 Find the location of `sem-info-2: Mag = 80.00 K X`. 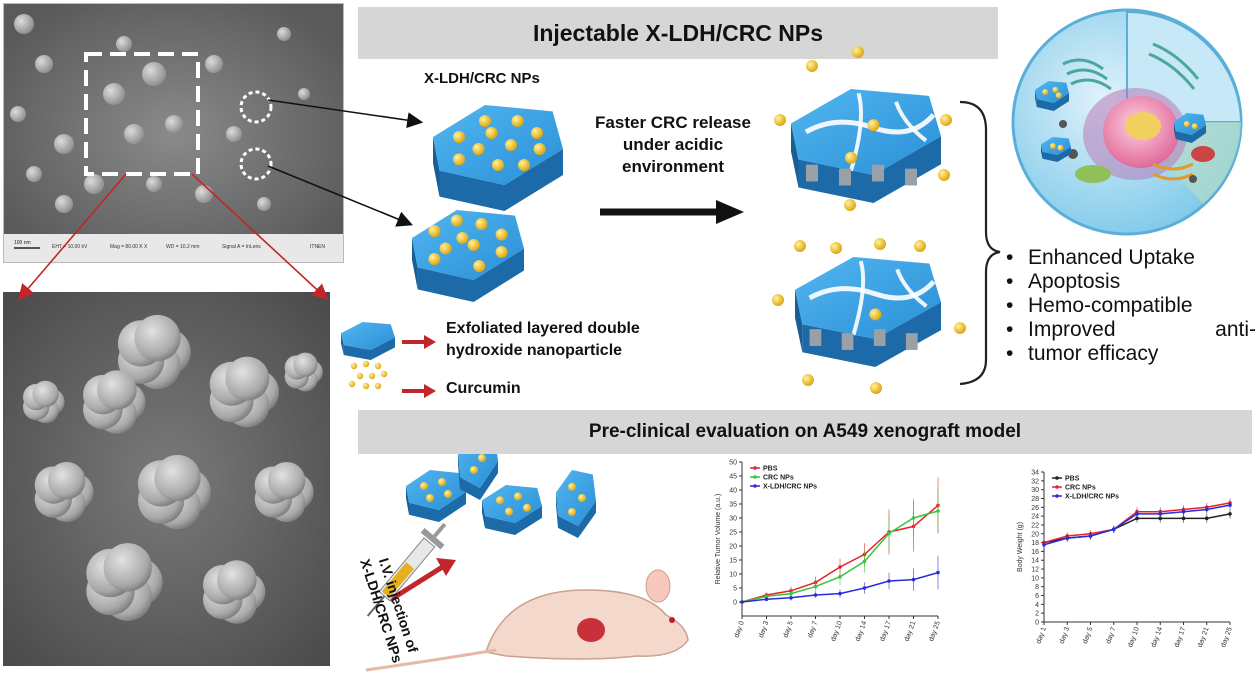

sem-info-2: Mag = 80.00 K X is located at coordinates (129, 247).